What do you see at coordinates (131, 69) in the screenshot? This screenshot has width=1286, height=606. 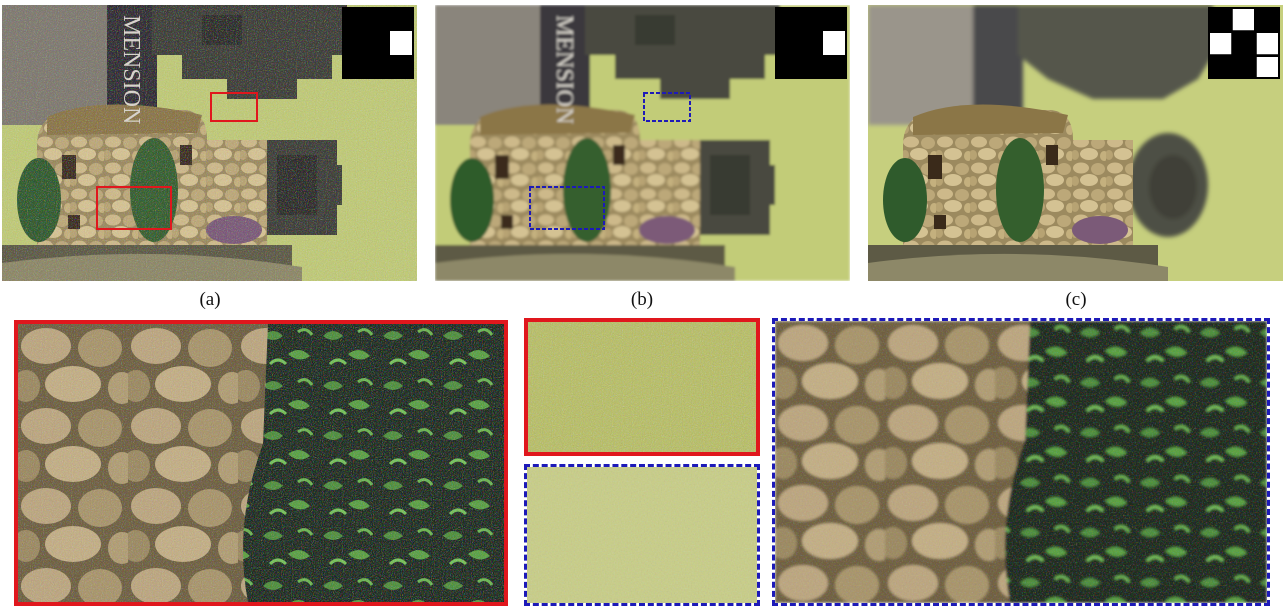 I see `panel-a-strip-text: MENSION` at bounding box center [131, 69].